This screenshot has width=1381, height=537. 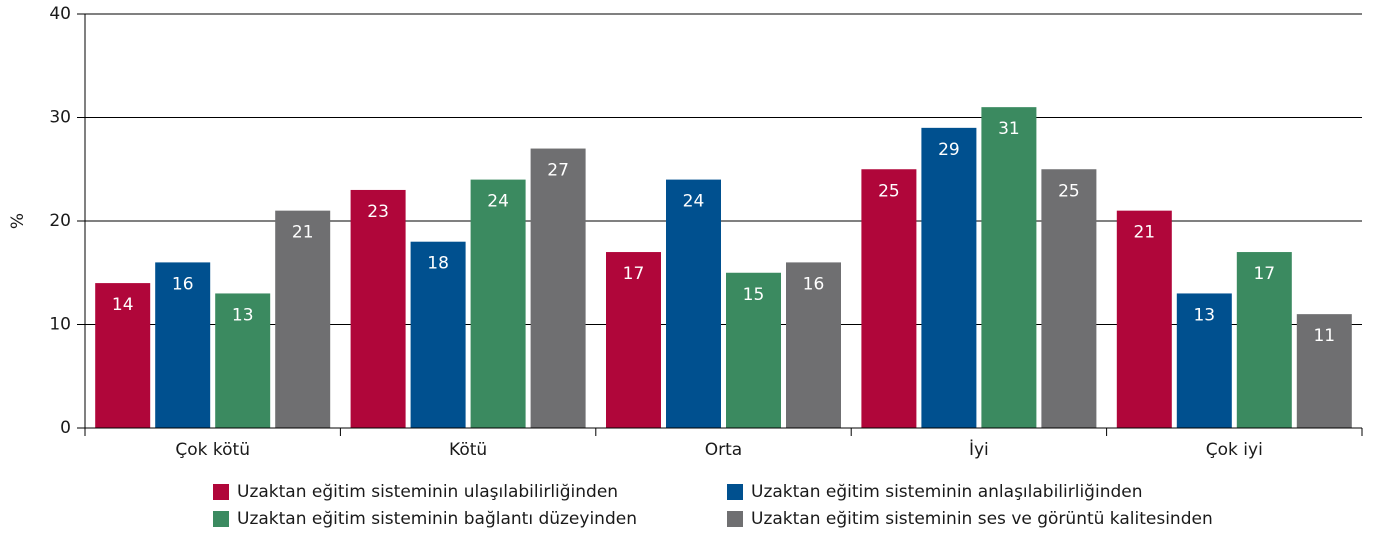 What do you see at coordinates (558, 171) in the screenshot?
I see `value-label: 27` at bounding box center [558, 171].